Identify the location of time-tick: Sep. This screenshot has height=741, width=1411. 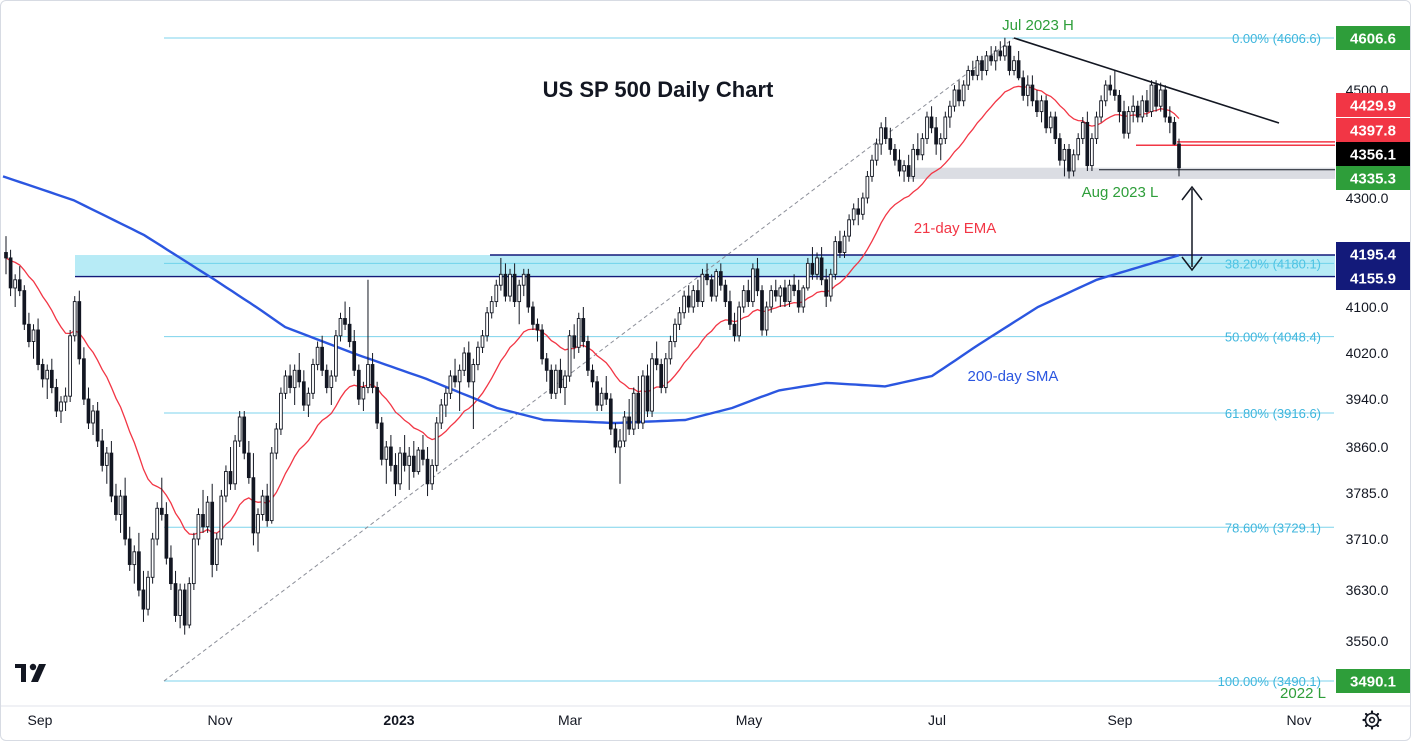
(1120, 720).